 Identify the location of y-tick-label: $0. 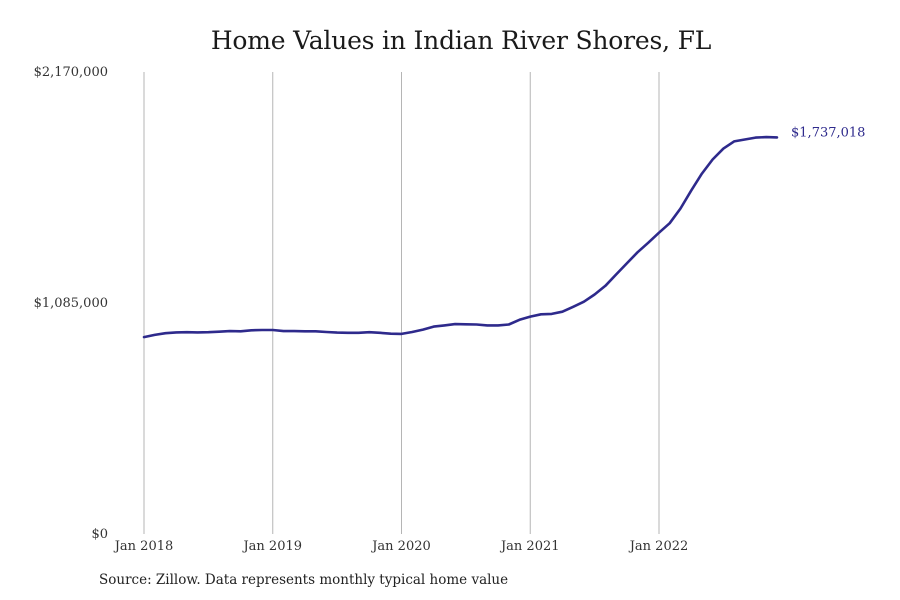
(99, 534).